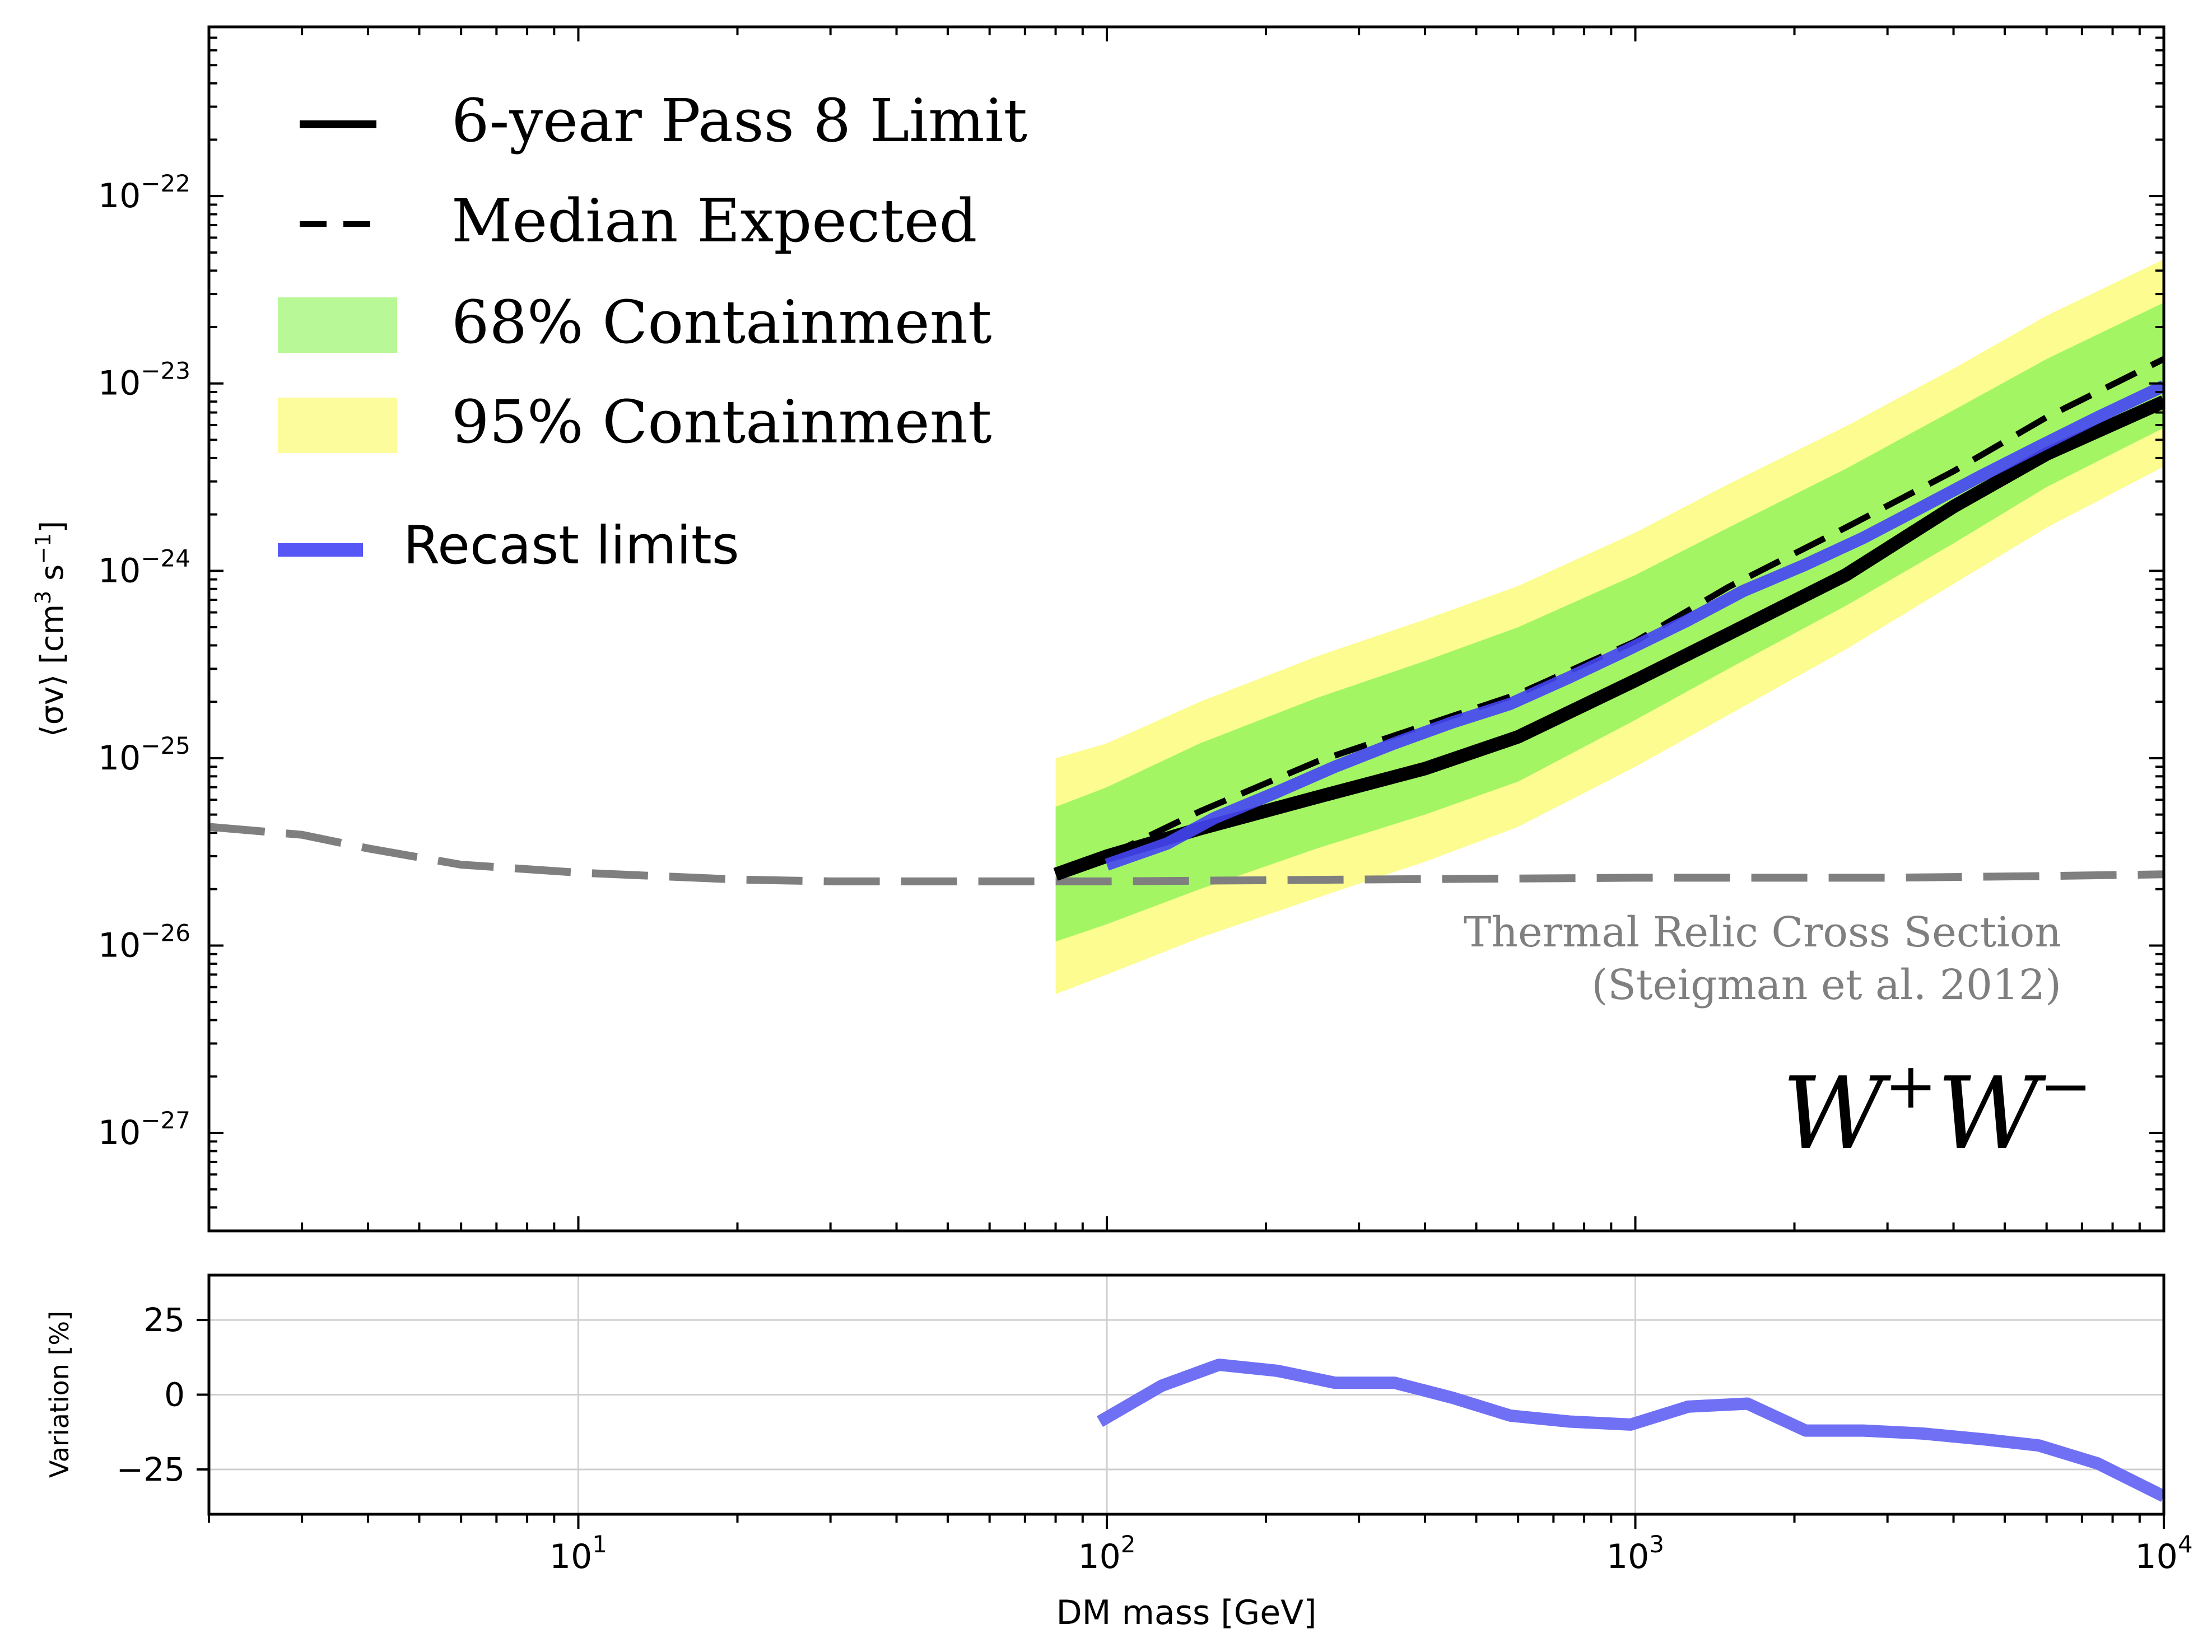 The image size is (2212, 1652). What do you see at coordinates (1826, 985) in the screenshot?
I see `thermal-relic-label-line2: (Steigman et al. 2012)` at bounding box center [1826, 985].